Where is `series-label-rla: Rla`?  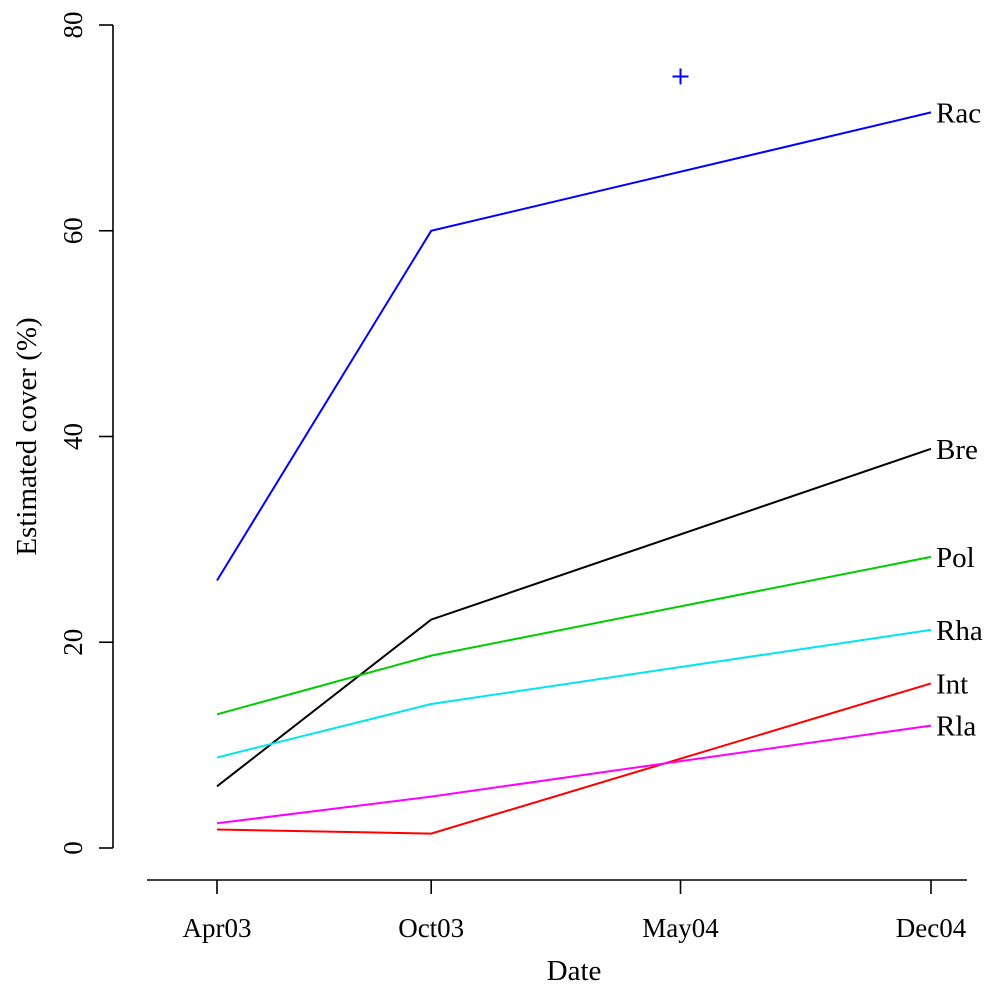 series-label-rla: Rla is located at coordinates (956, 727).